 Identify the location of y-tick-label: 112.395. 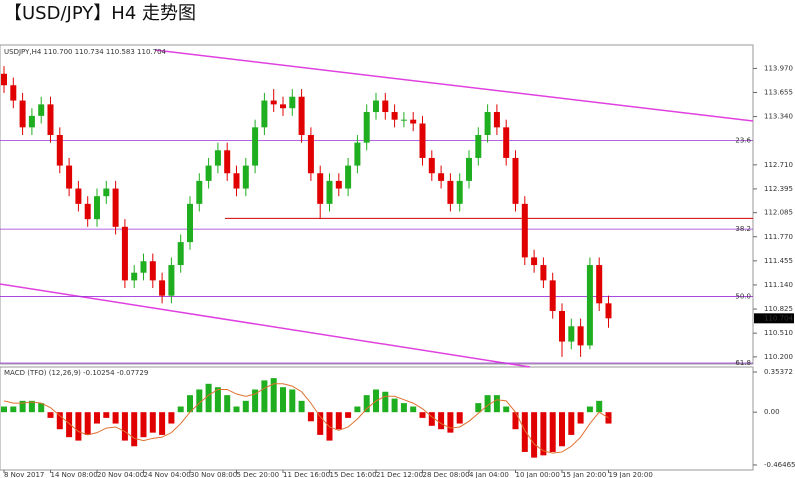
(778, 189).